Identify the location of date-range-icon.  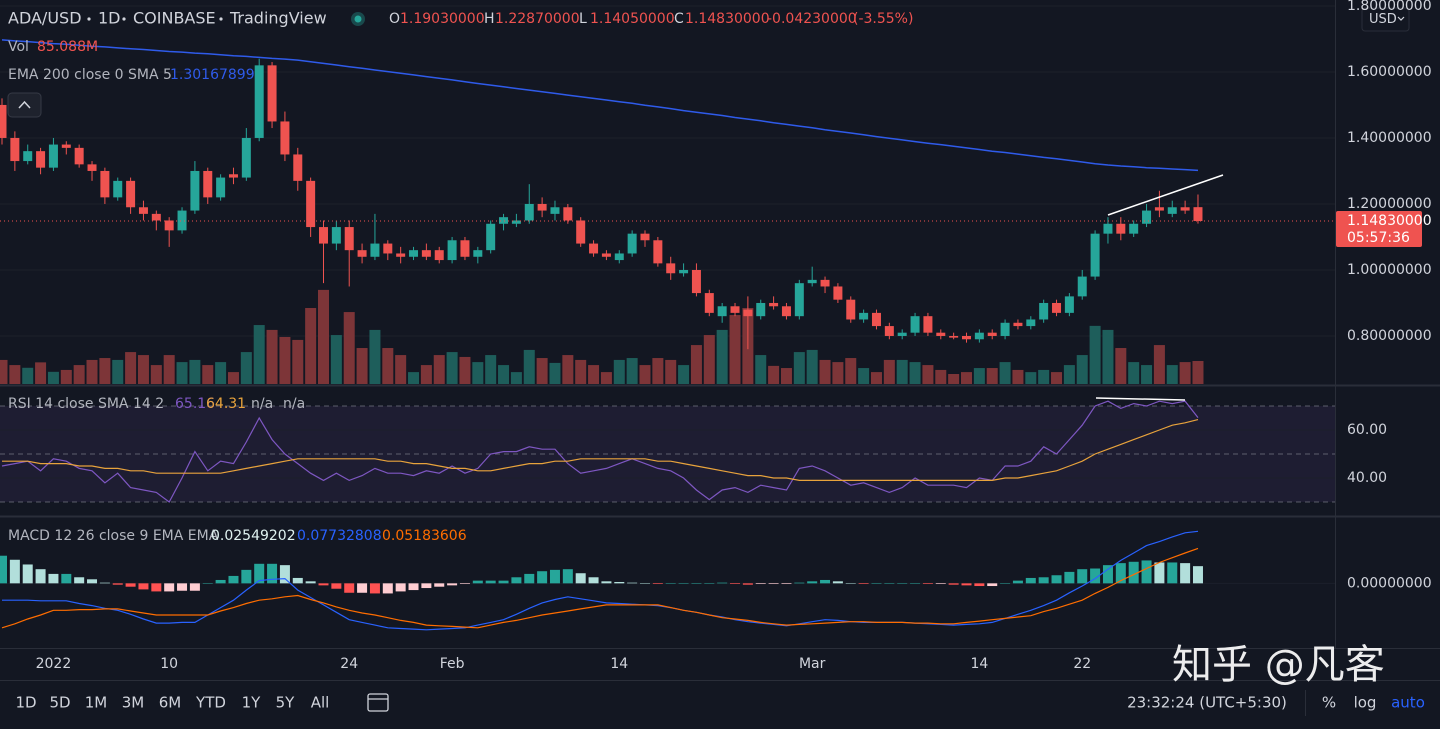
(378, 702).